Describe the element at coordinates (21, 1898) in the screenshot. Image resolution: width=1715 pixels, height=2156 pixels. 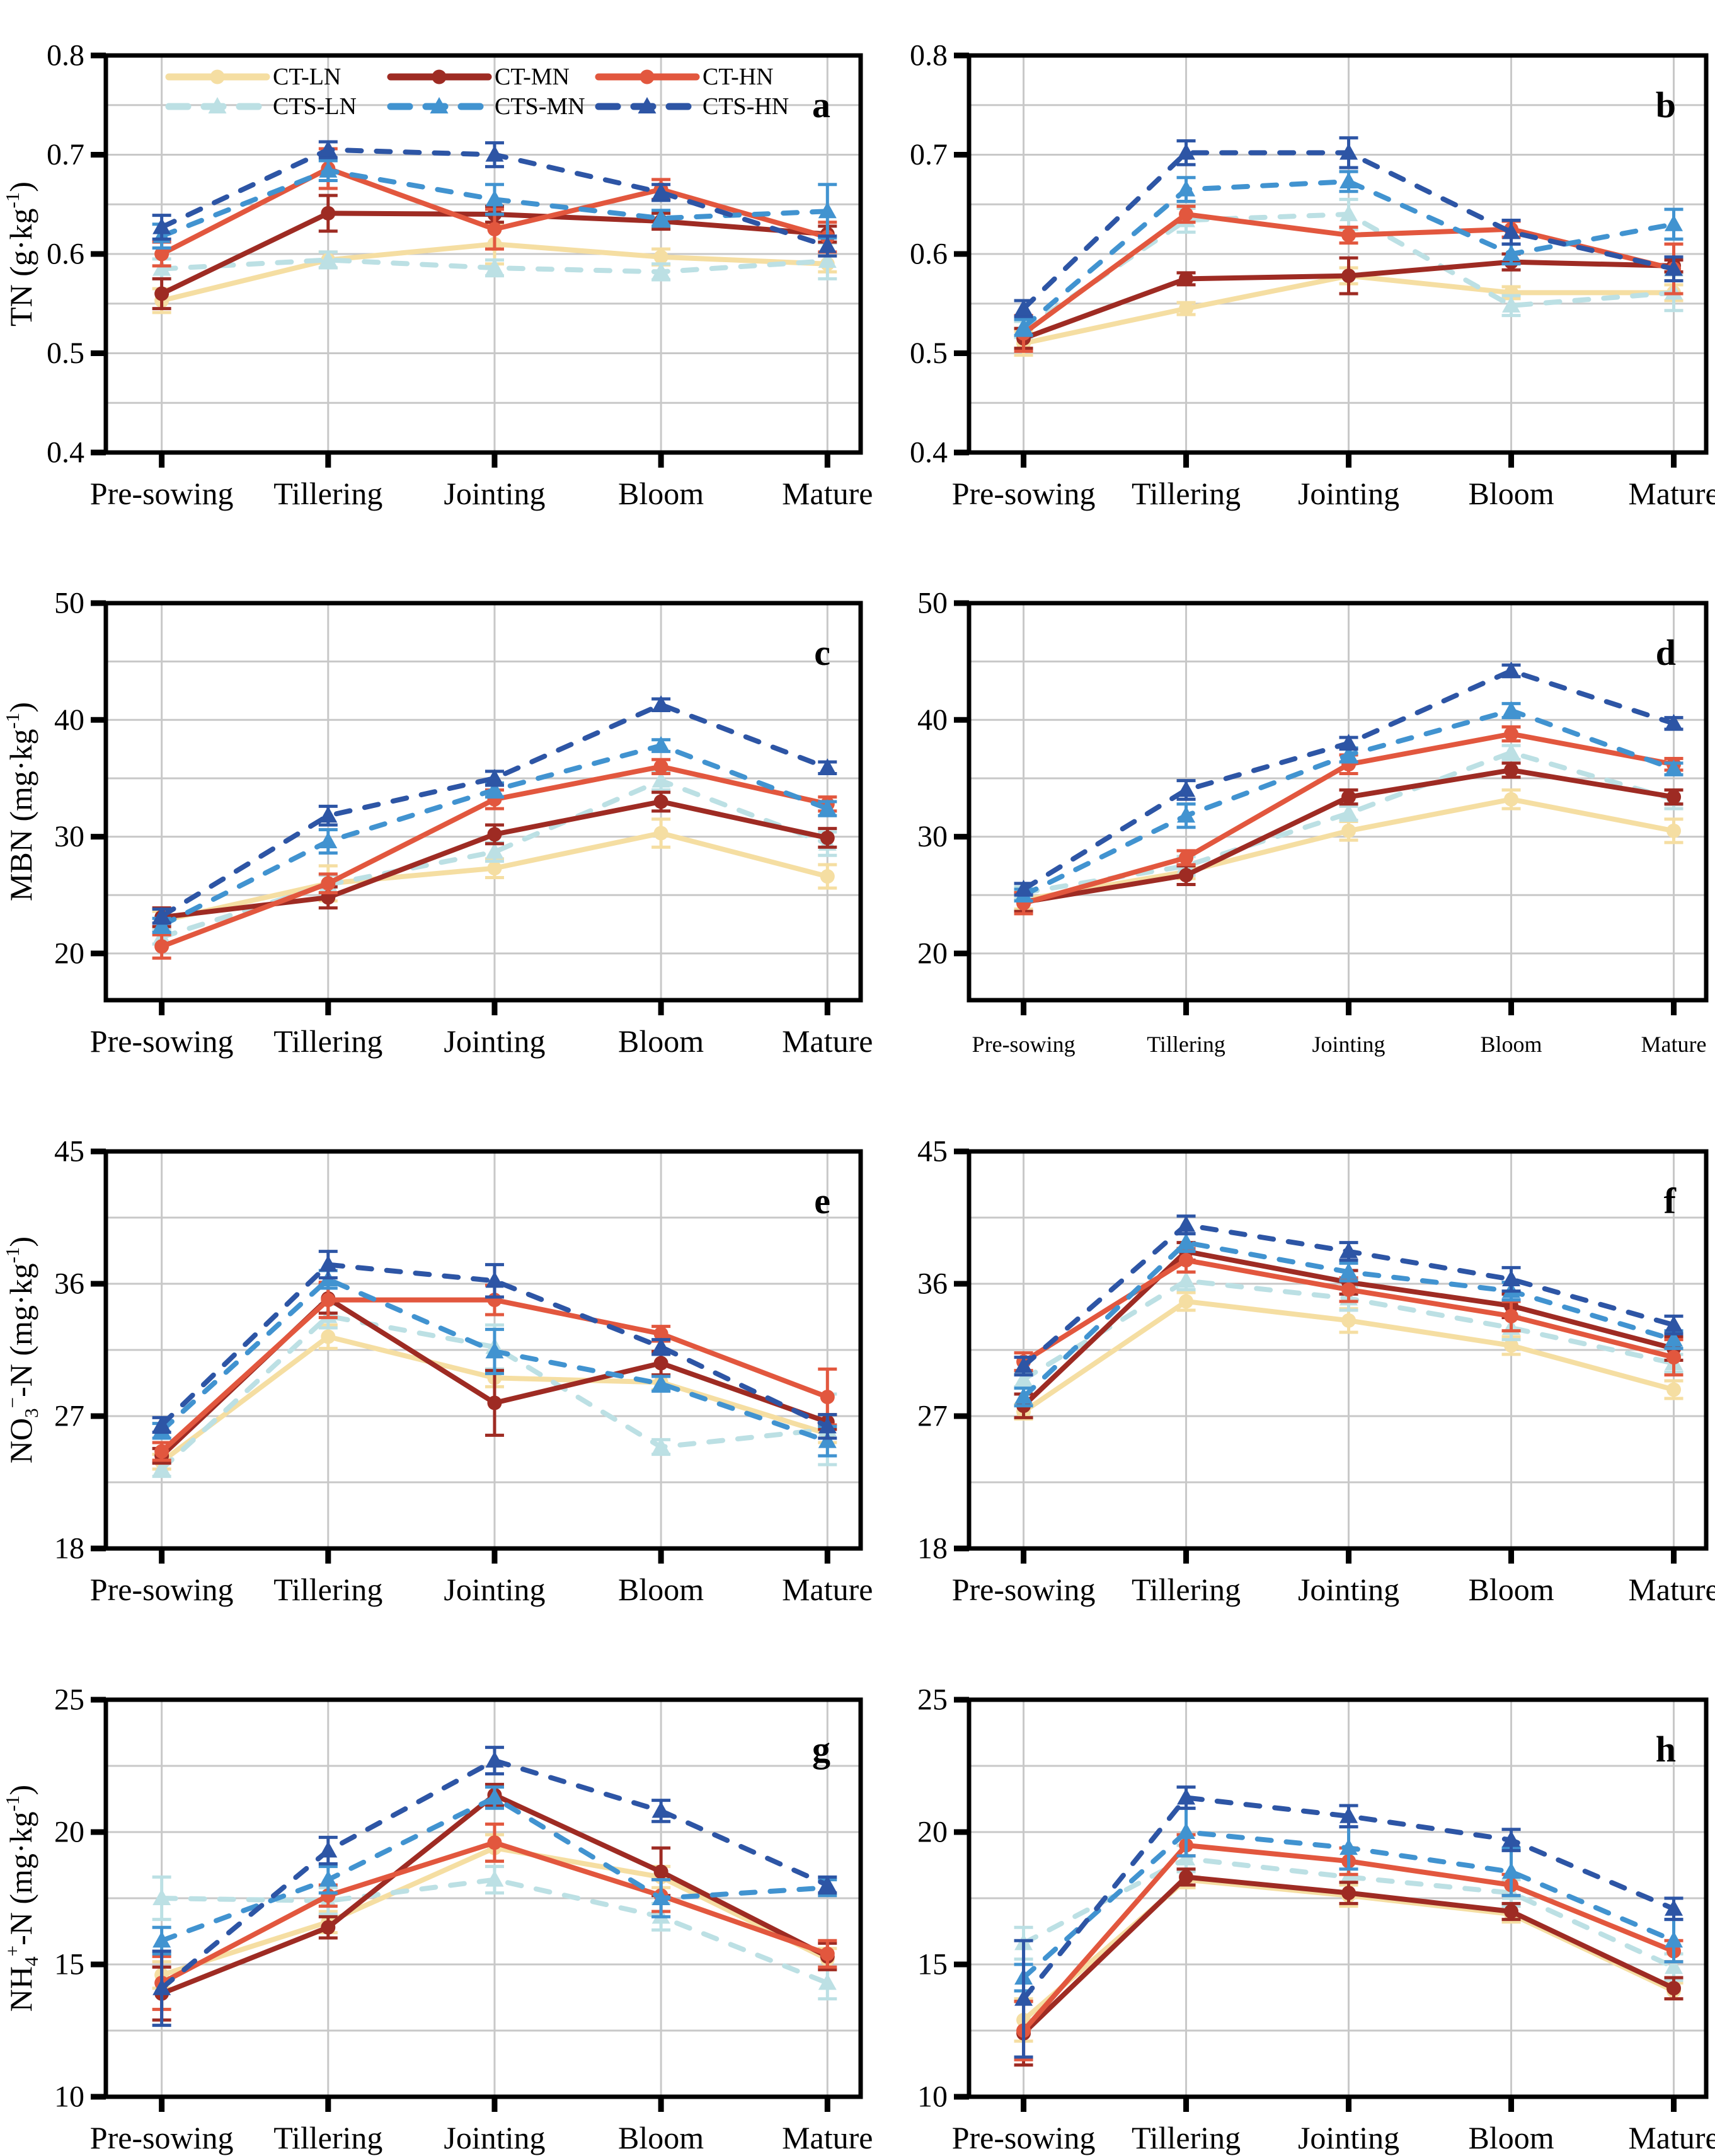
I see `y-axis-title: NH4+-N (mg·kg-1)` at that location.